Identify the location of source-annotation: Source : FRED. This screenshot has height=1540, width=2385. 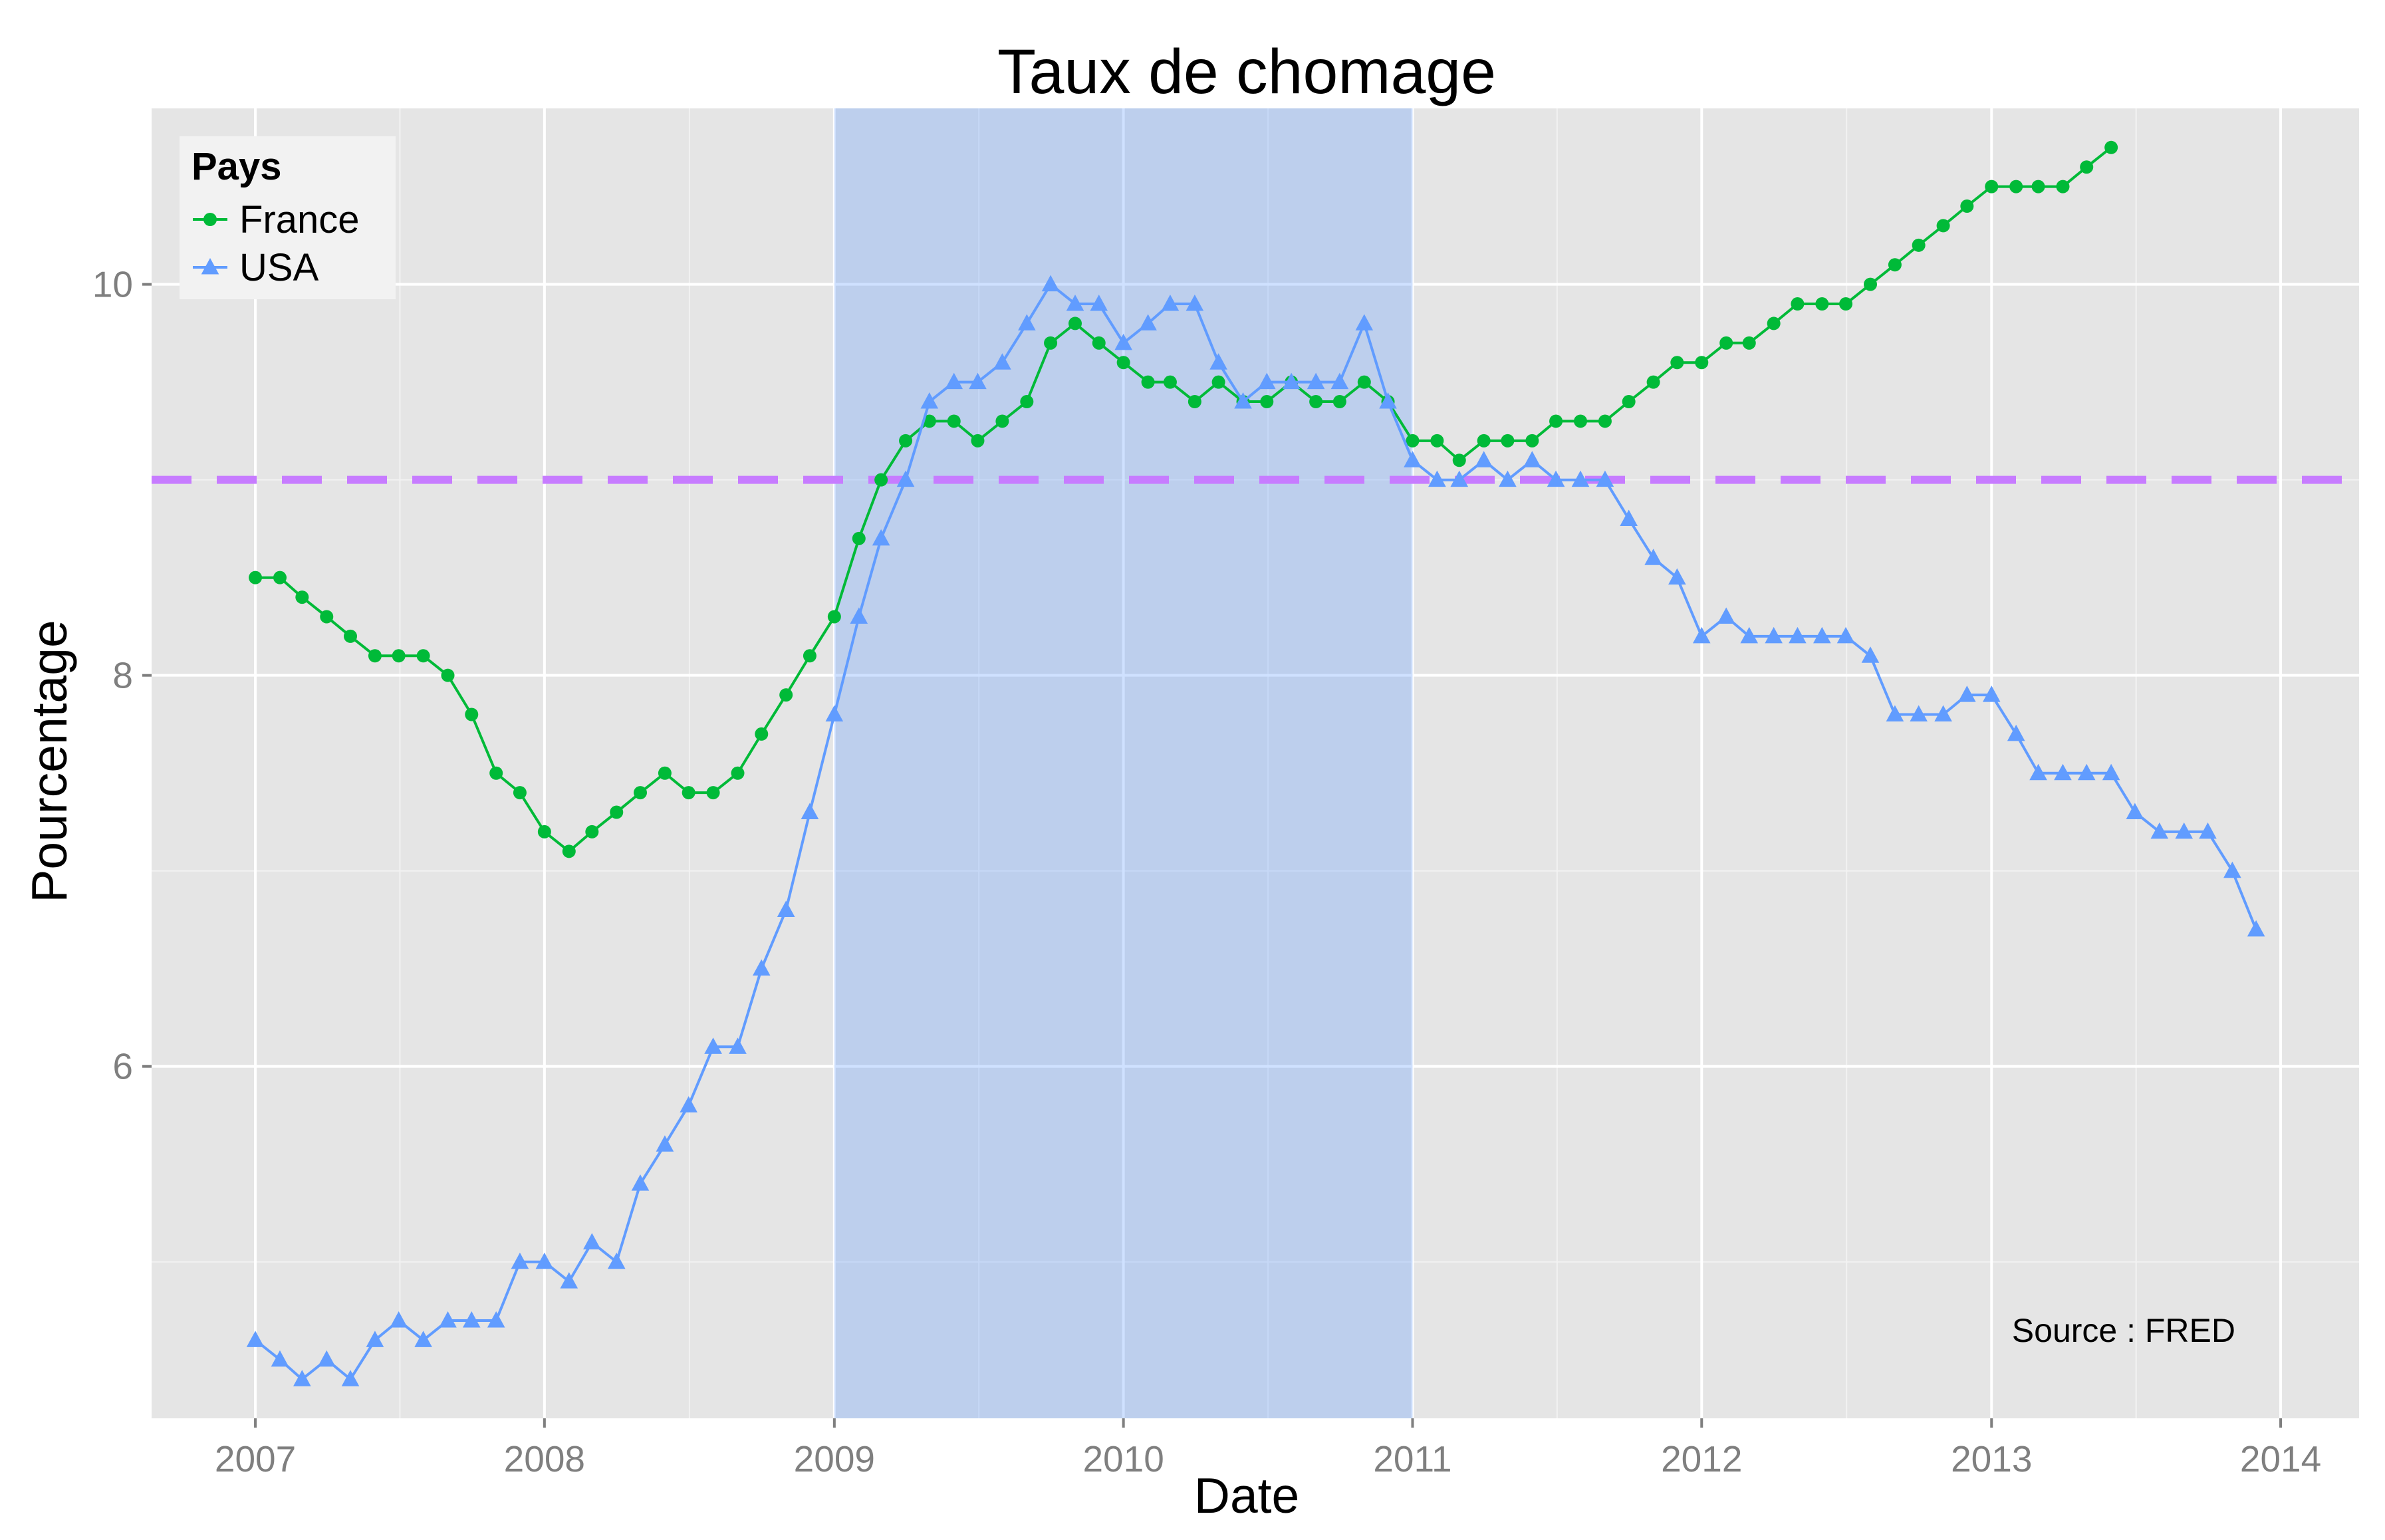
(2123, 1330).